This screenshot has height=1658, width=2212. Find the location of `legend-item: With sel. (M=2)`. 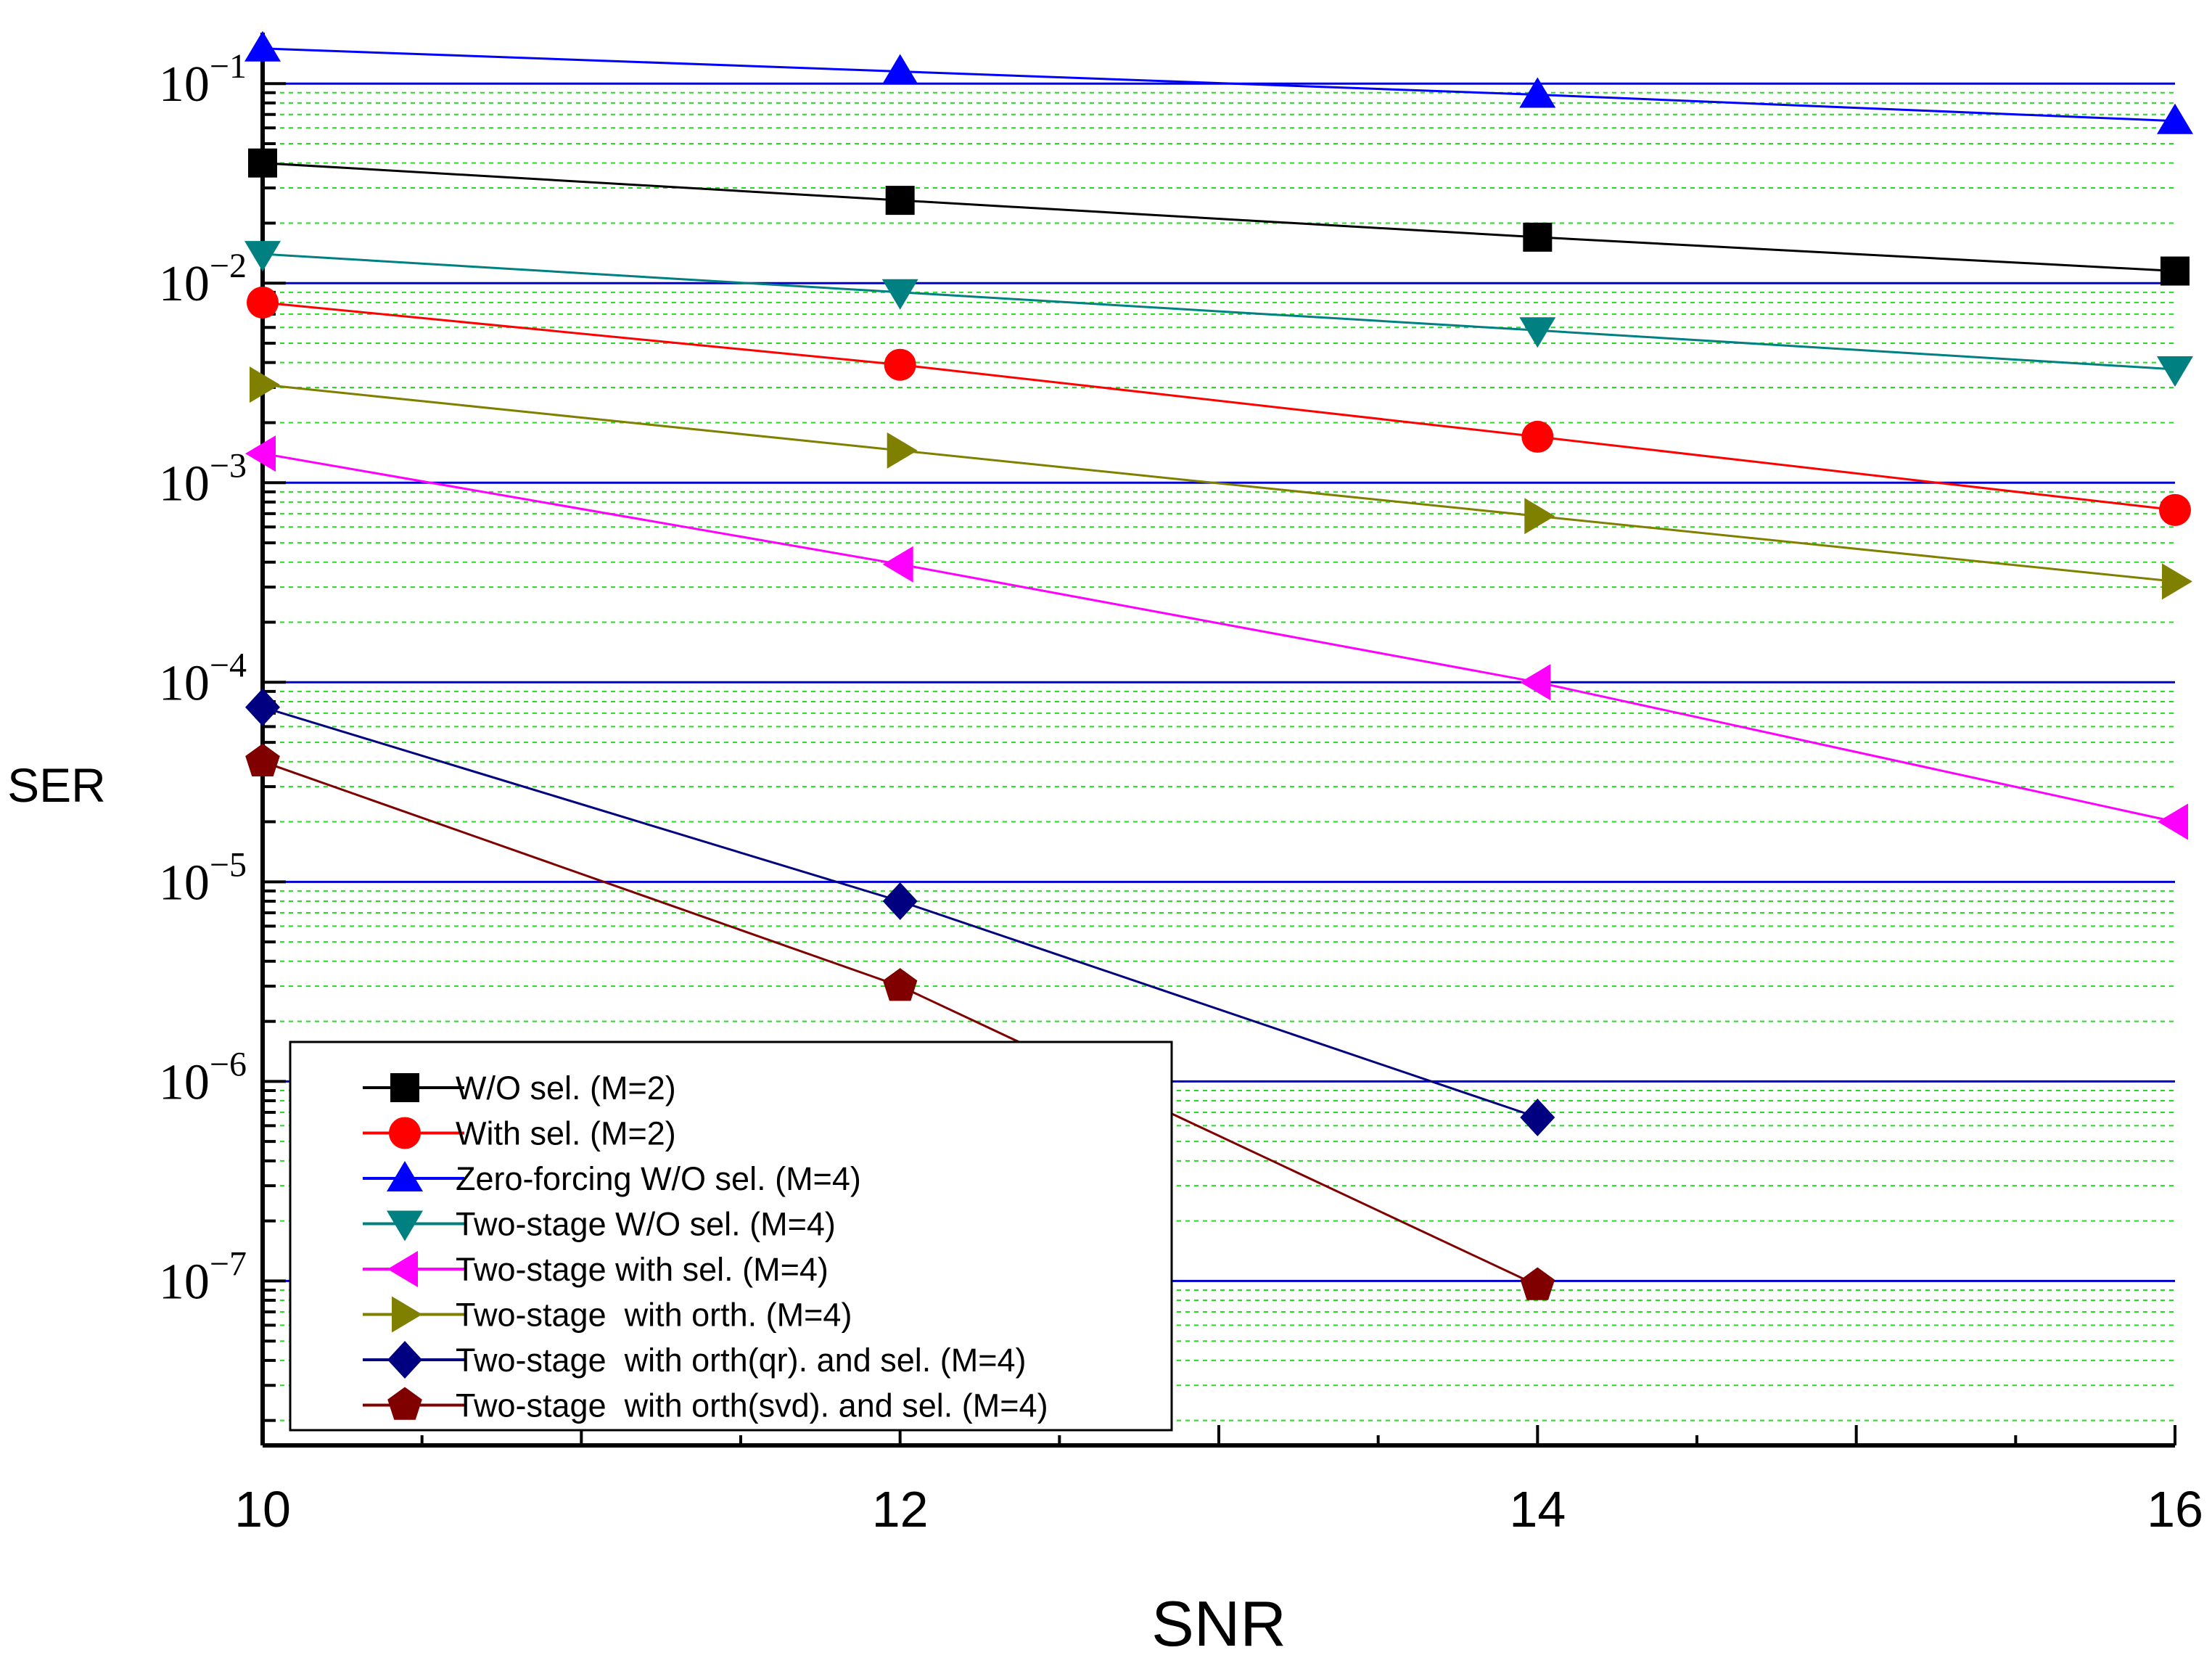

legend-item: With sel. (M=2) is located at coordinates (519, 1133).